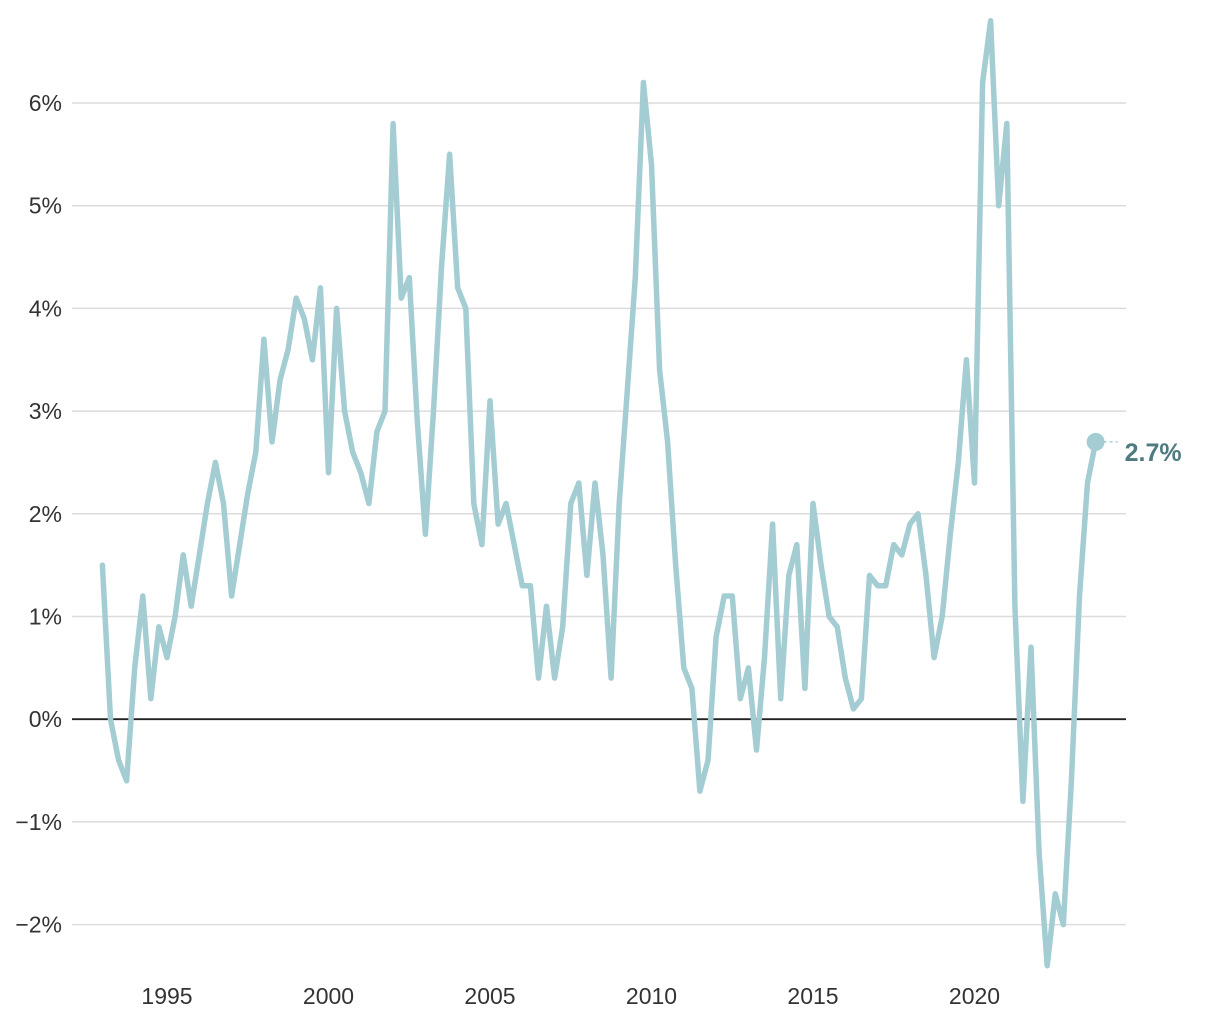 The width and height of the screenshot is (1220, 1020). I want to click on y-tick-label: 5%, so click(45, 206).